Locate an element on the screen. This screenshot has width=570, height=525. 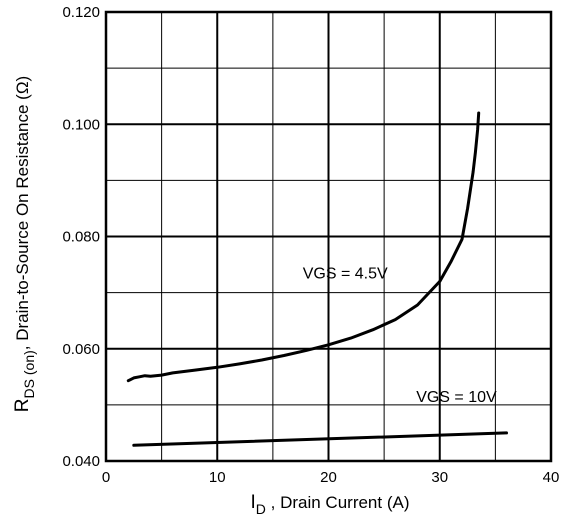
series-annotation-2: VGS = 10V is located at coordinates (456, 397).